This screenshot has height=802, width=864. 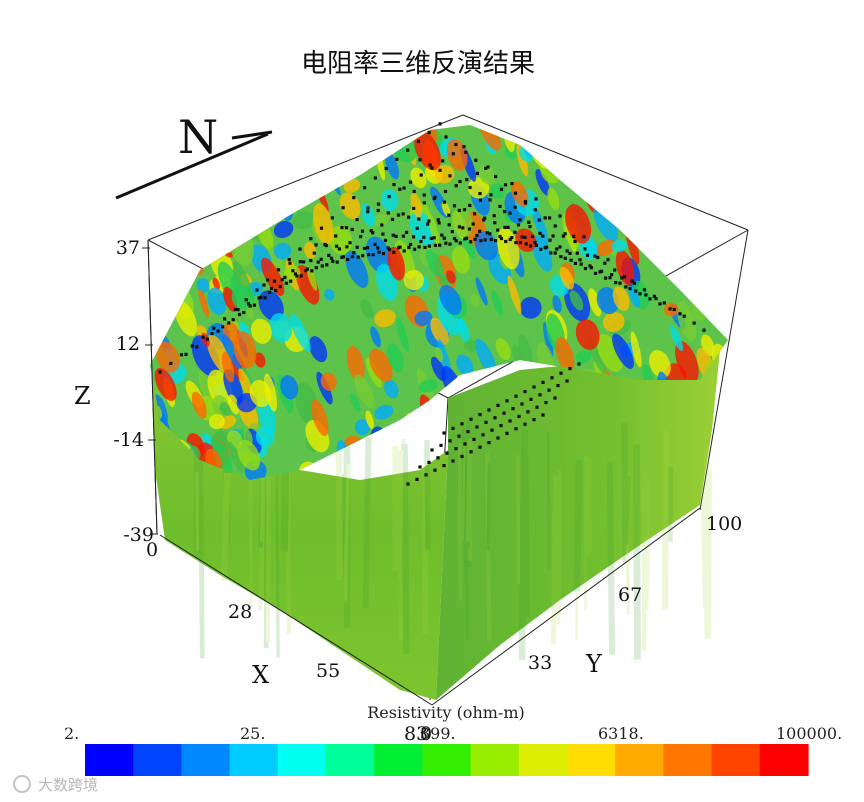 What do you see at coordinates (809, 733) in the screenshot?
I see `colorbar-tick-4: 100000.` at bounding box center [809, 733].